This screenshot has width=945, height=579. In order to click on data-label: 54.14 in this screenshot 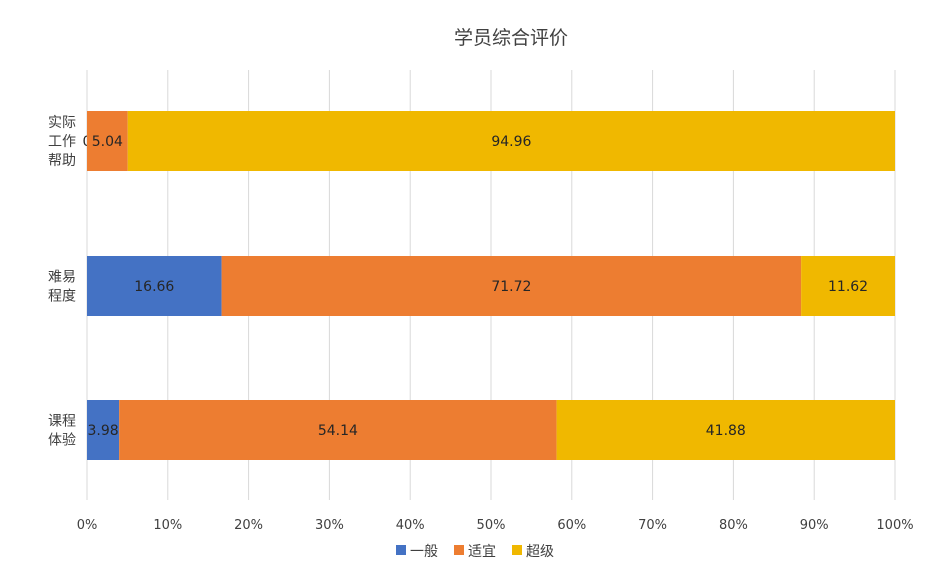, I will do `click(338, 431)`.